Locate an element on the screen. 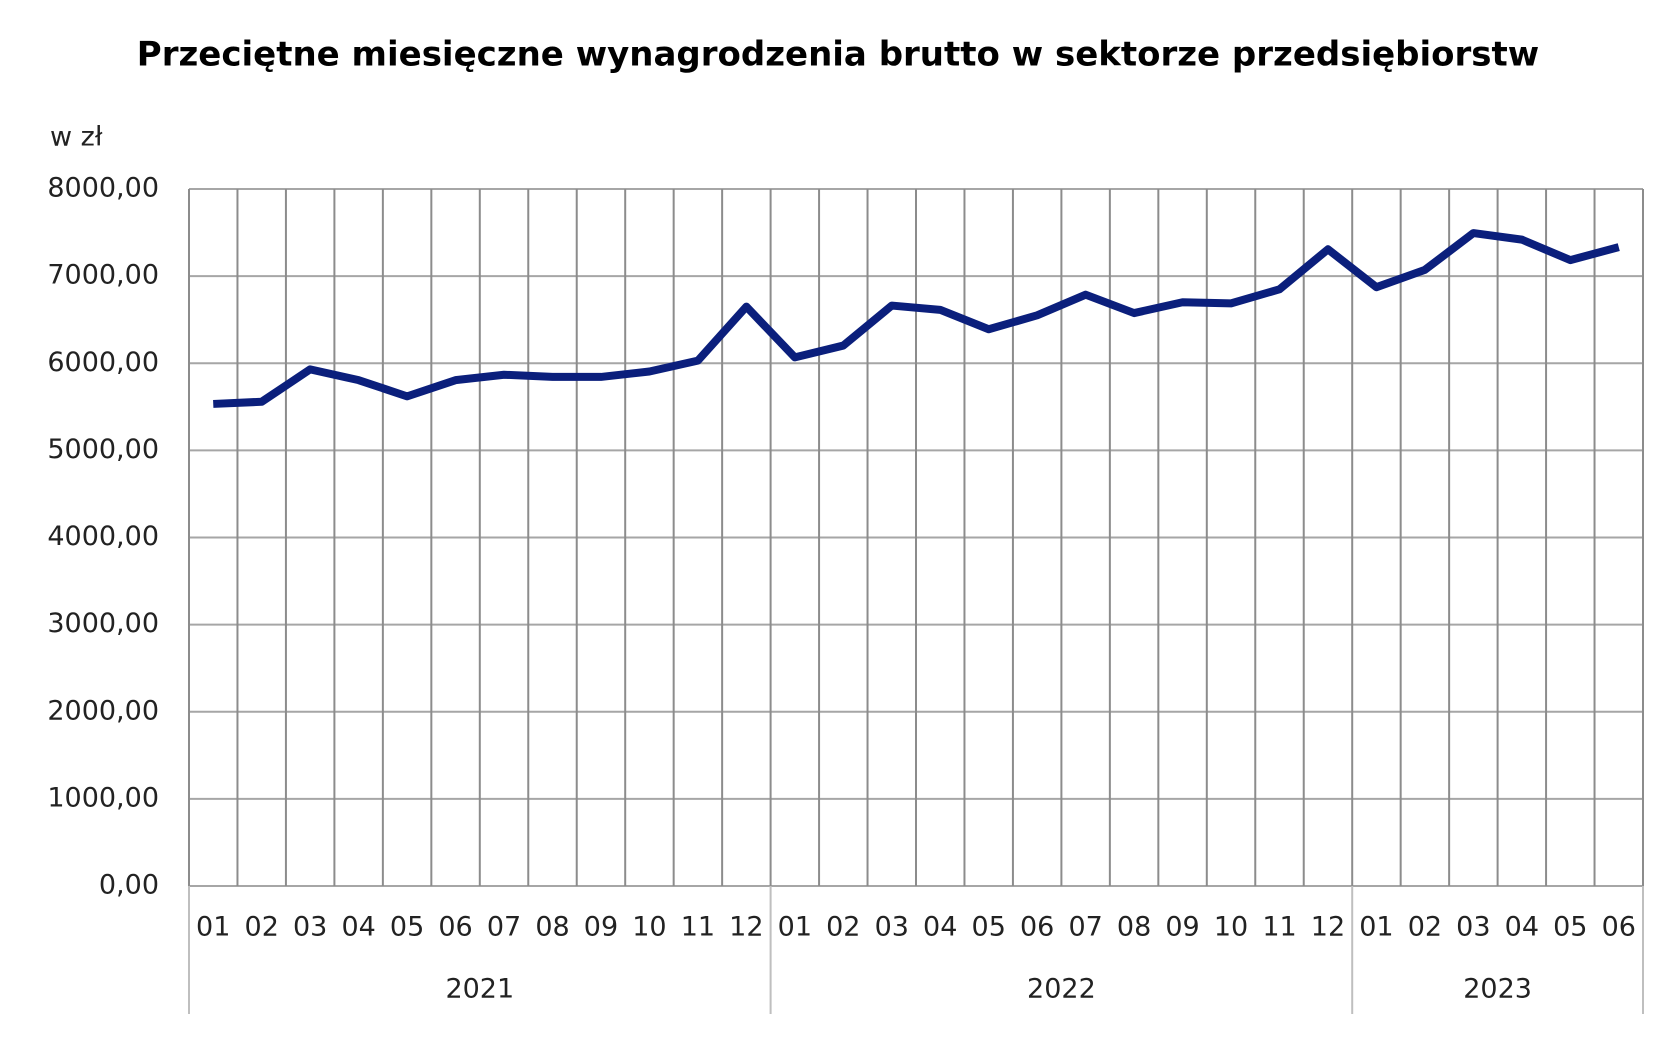  y-tick-label: 4000,00 is located at coordinates (103, 536).